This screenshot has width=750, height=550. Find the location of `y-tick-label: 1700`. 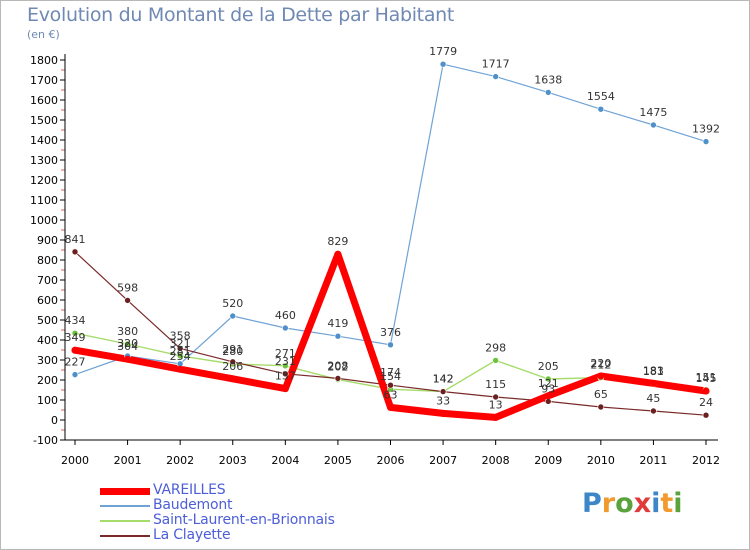

y-tick-label: 1700 is located at coordinates (44, 80).